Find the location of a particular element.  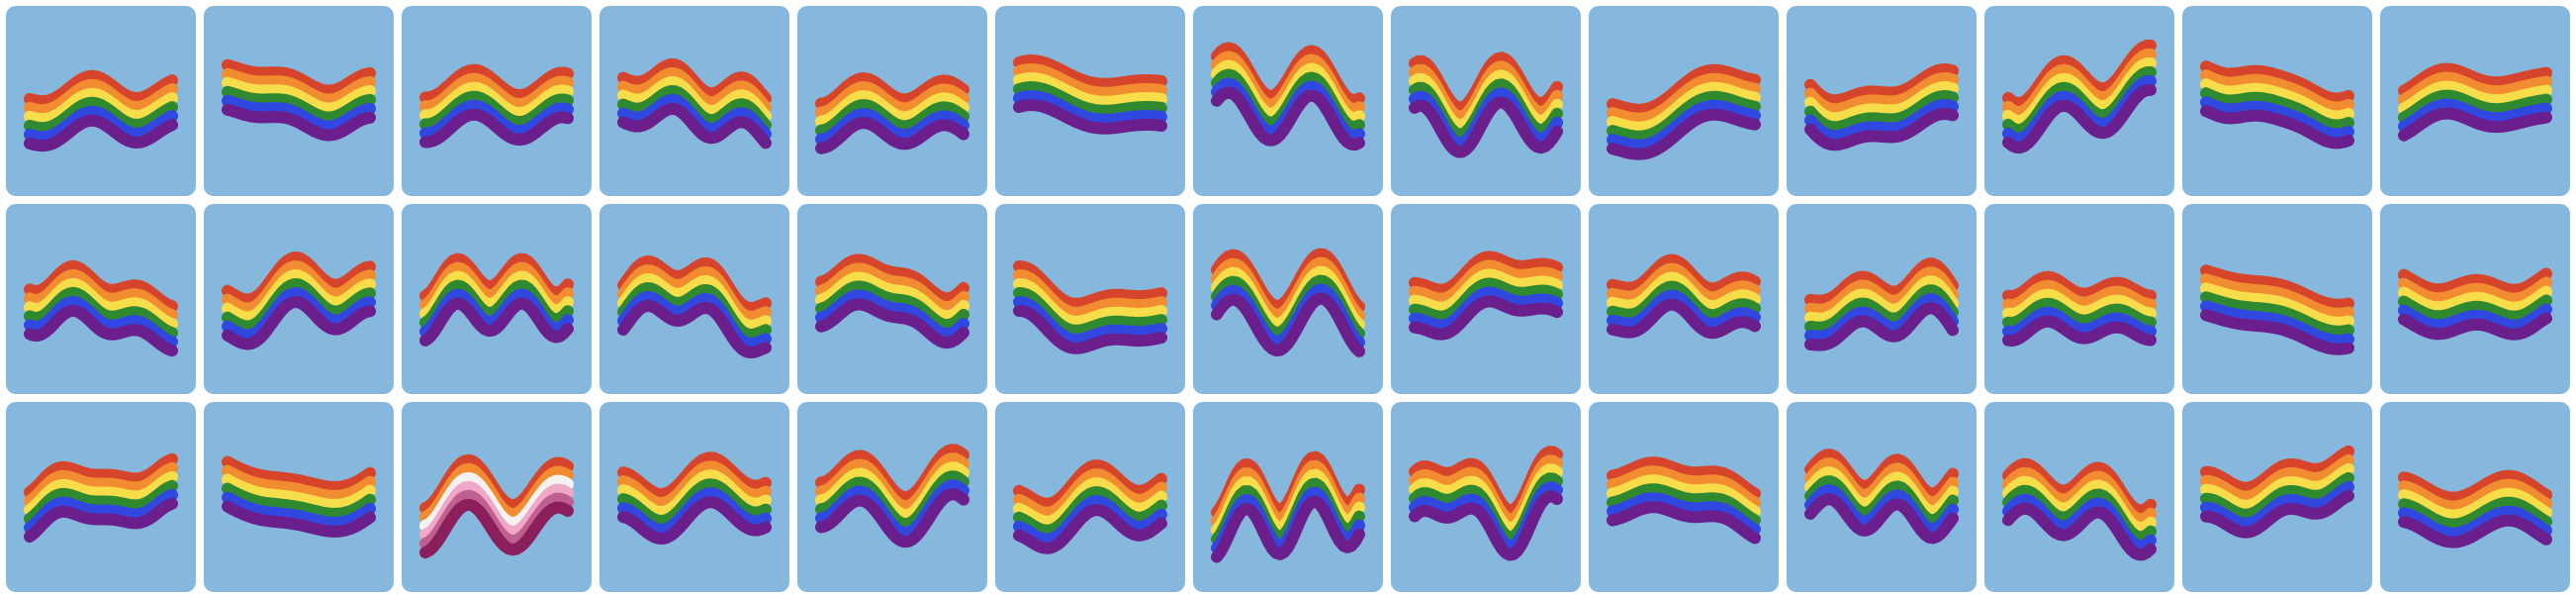

wave-r1-c11-drawing is located at coordinates (2080, 96).